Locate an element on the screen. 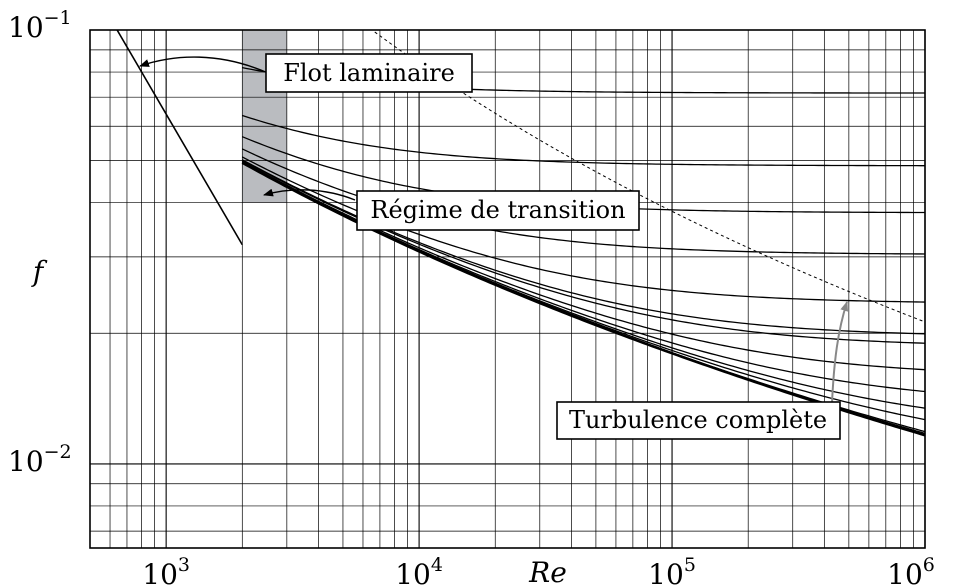  x-tick-labels: 103 104 105 106 is located at coordinates (538, 571).